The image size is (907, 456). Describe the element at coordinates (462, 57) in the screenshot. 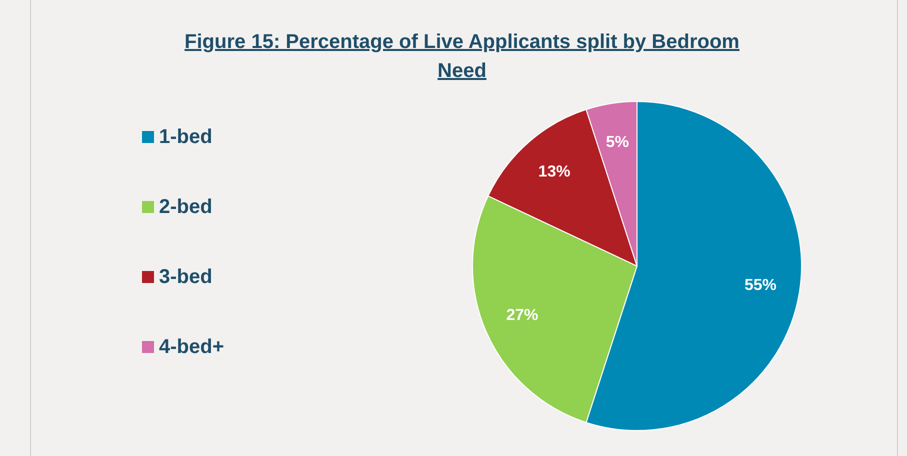

I see `chart-title: Figure 15: Percentage of Live Applicants split by Bedroom Need` at that location.